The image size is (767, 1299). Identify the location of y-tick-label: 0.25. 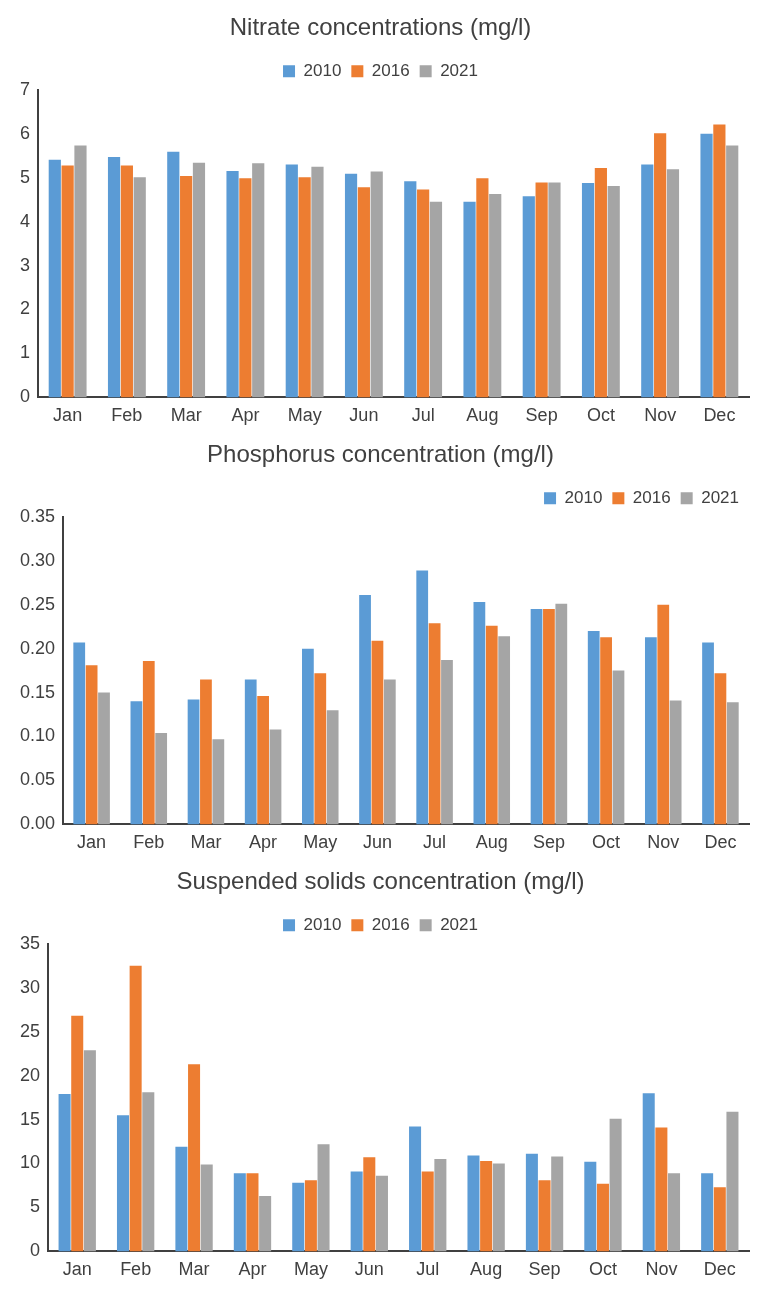
(37, 603).